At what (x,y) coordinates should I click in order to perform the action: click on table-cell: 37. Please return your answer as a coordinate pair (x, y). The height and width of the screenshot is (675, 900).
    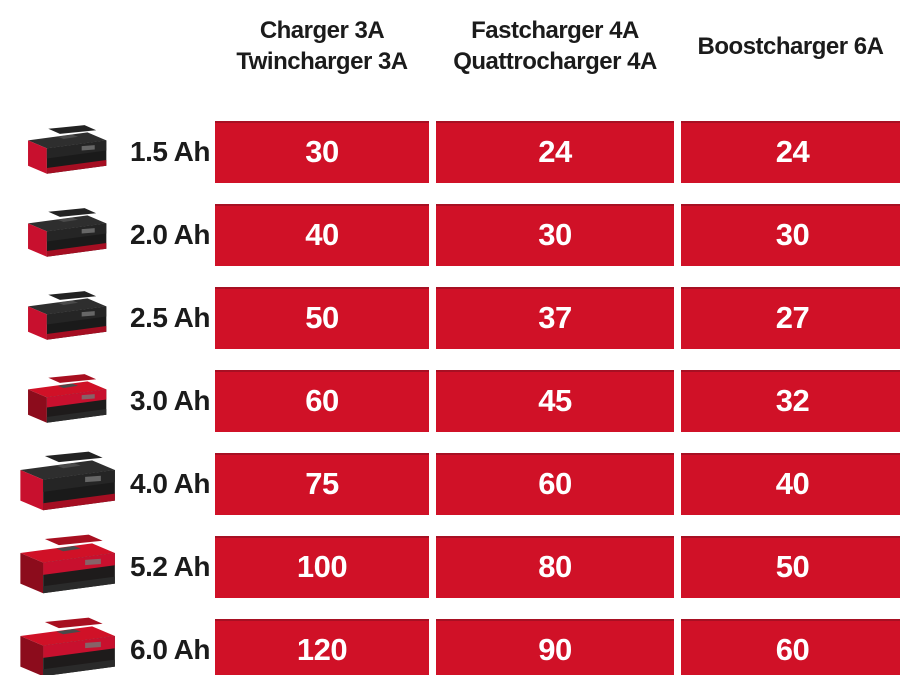
    Looking at the image, I should click on (555, 318).